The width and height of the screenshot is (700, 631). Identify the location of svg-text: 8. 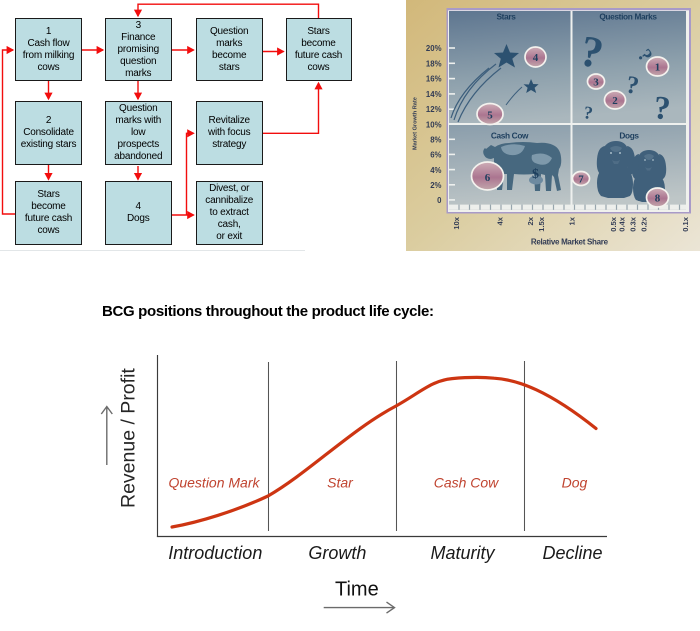
(658, 199).